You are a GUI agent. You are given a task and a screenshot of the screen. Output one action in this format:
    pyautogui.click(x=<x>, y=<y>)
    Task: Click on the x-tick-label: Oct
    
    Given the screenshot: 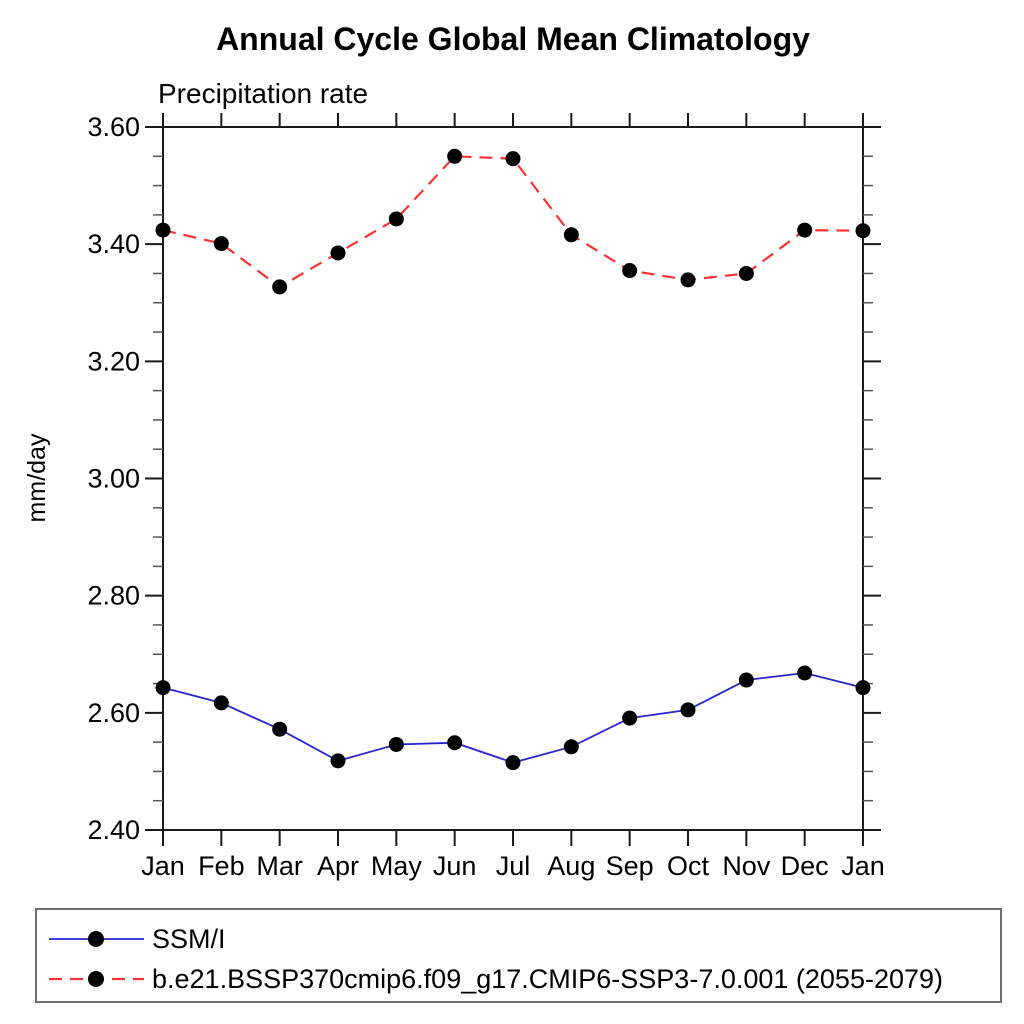 What is the action you would take?
    pyautogui.click(x=688, y=866)
    